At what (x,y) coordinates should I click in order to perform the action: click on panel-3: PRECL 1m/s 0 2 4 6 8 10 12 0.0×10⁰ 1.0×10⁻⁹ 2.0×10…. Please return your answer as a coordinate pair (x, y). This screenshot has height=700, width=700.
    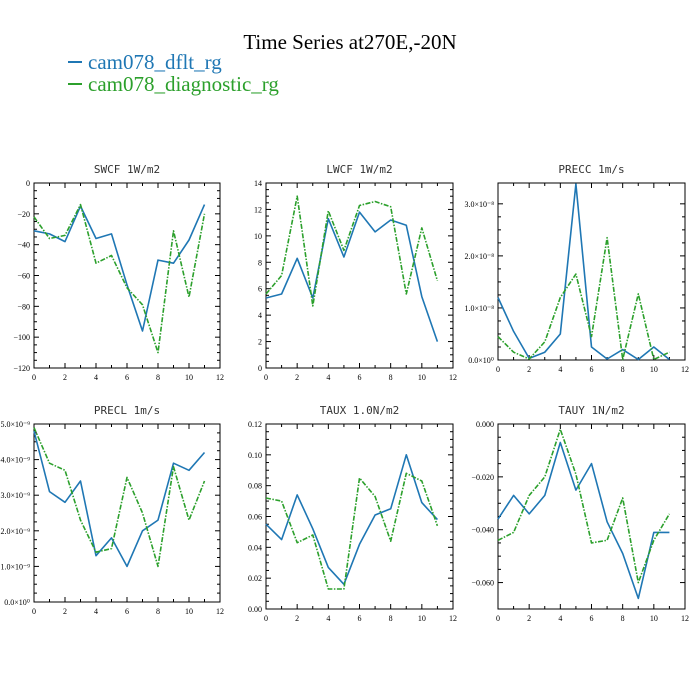
    Looking at the image, I should click on (112, 510).